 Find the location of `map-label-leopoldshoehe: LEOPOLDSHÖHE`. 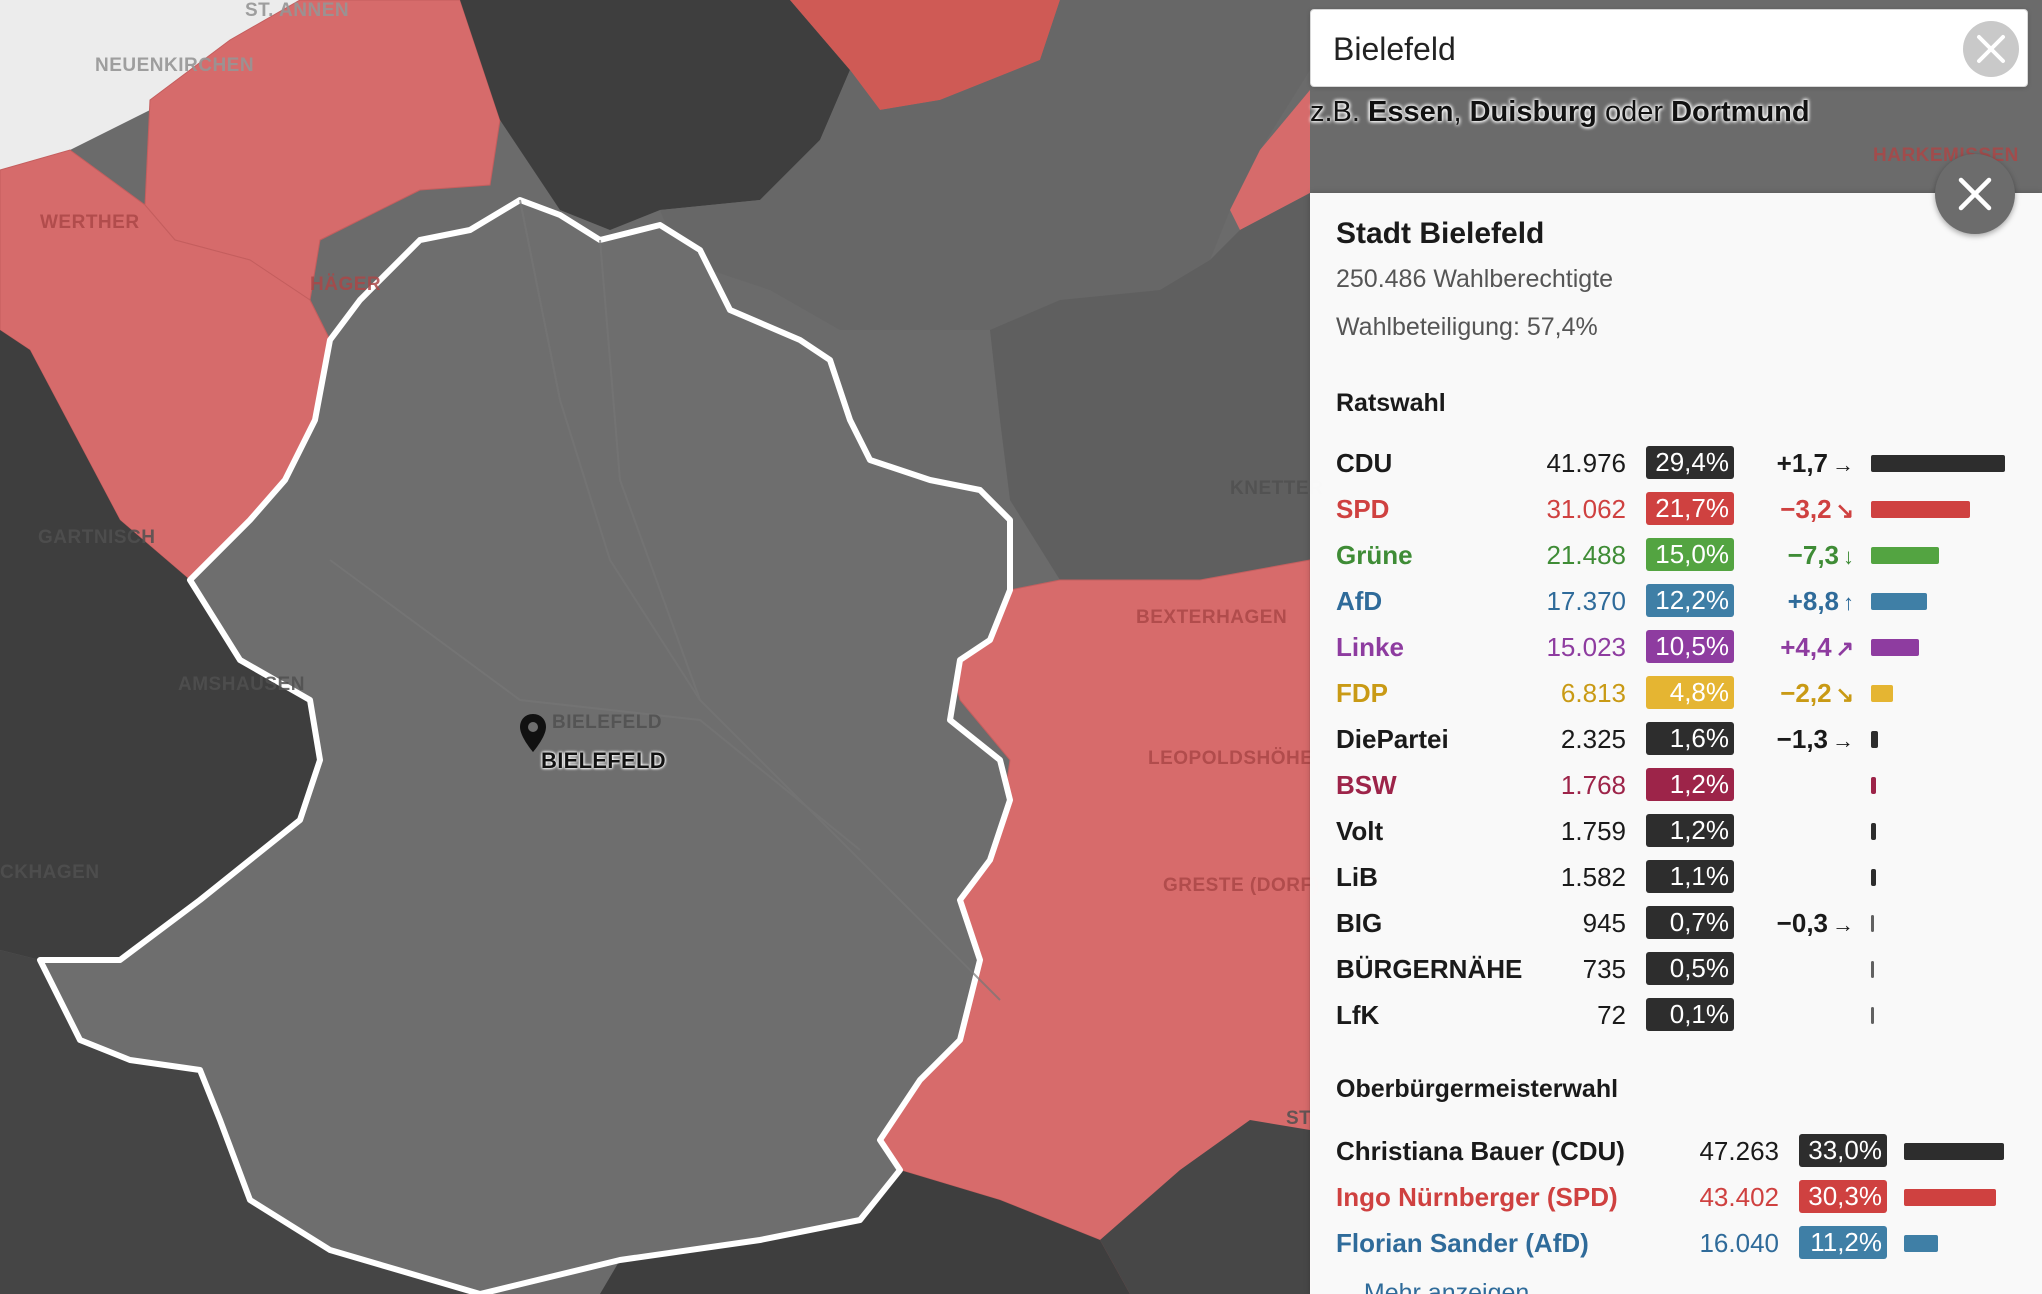

map-label-leopoldshoehe: LEOPOLDSHÖHE is located at coordinates (1231, 758).